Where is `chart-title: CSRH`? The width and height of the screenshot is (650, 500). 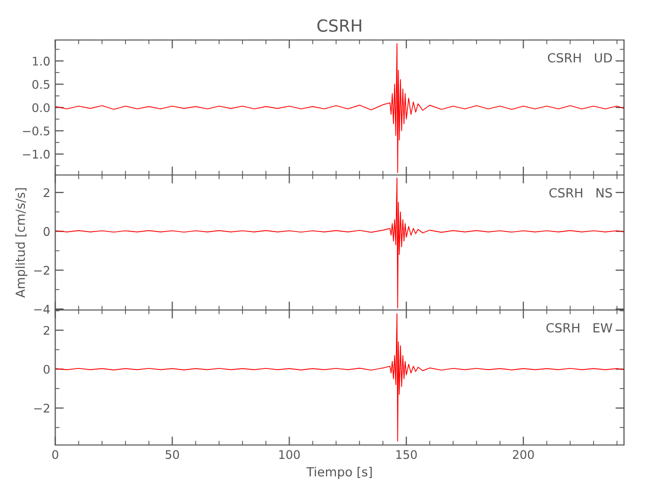 chart-title: CSRH is located at coordinates (339, 25).